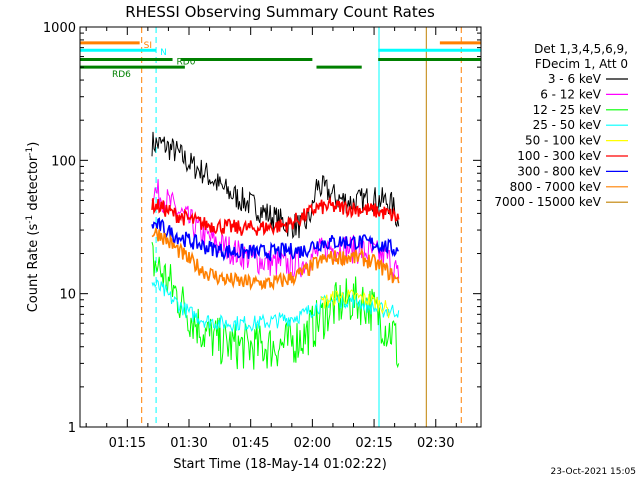 The height and width of the screenshot is (480, 640). What do you see at coordinates (547, 202) in the screenshot?
I see `legend-label-8: 7000 - 15000 keV` at bounding box center [547, 202].